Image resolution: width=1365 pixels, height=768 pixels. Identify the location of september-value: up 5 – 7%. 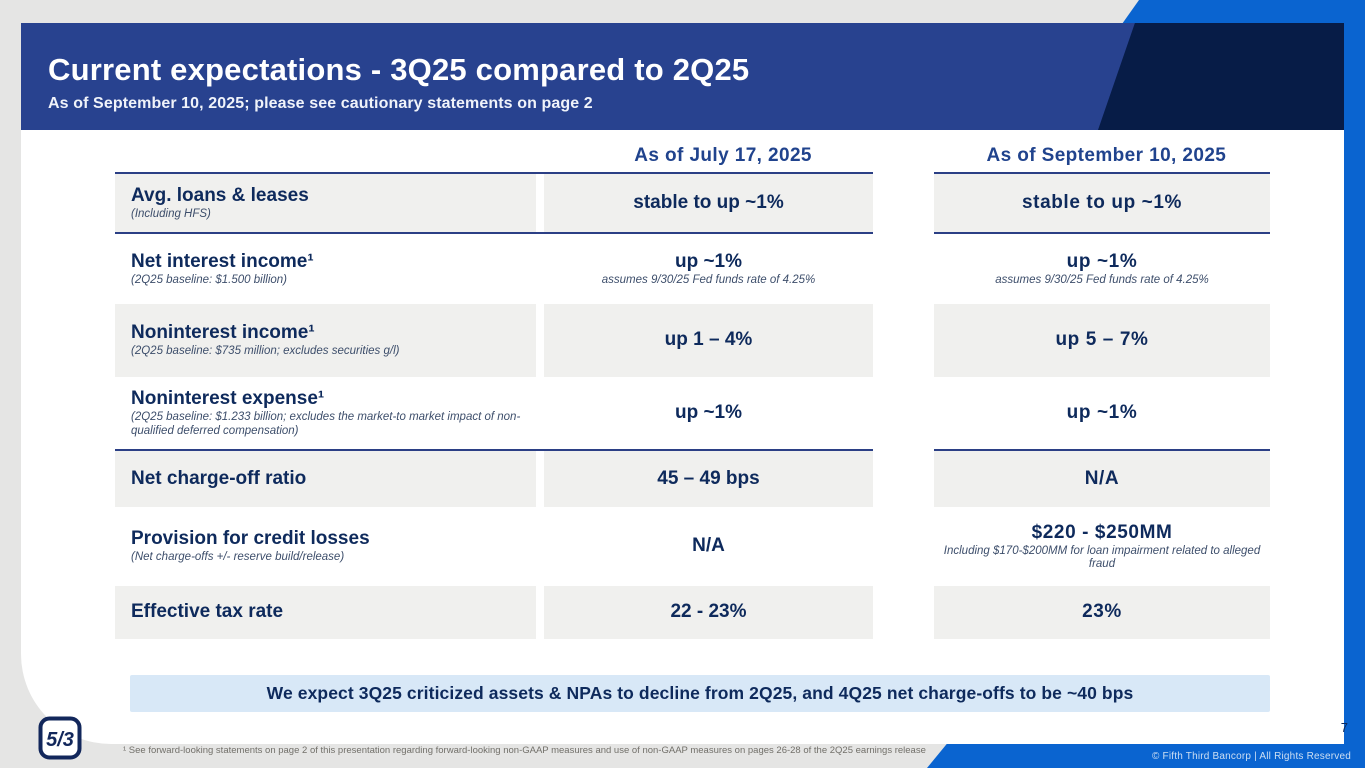
(1102, 339).